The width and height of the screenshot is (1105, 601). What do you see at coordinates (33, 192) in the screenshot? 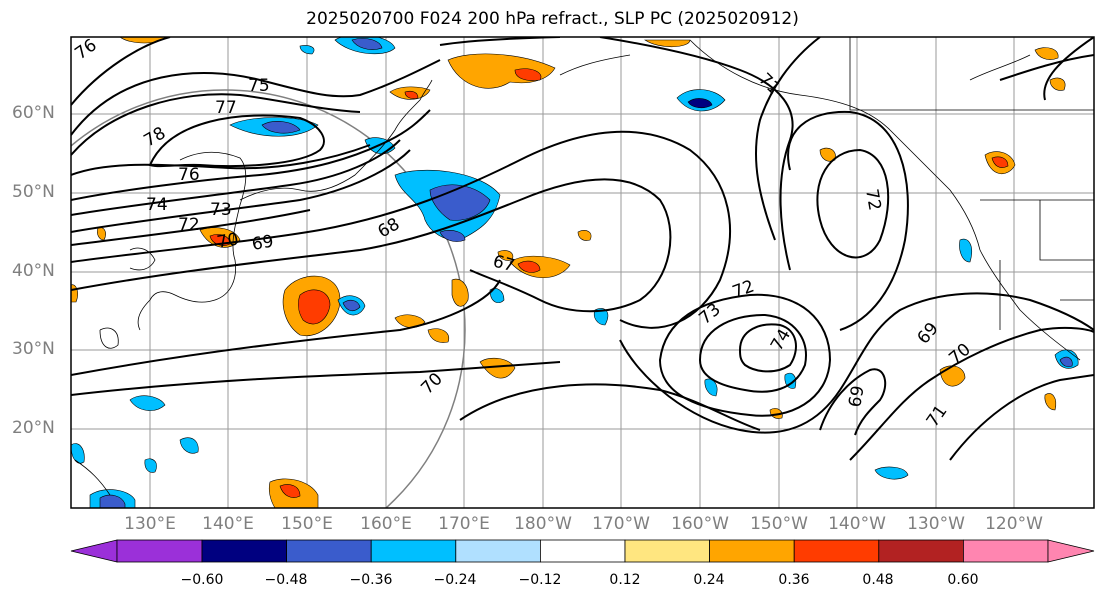
I see `lat-label: 50°N` at bounding box center [33, 192].